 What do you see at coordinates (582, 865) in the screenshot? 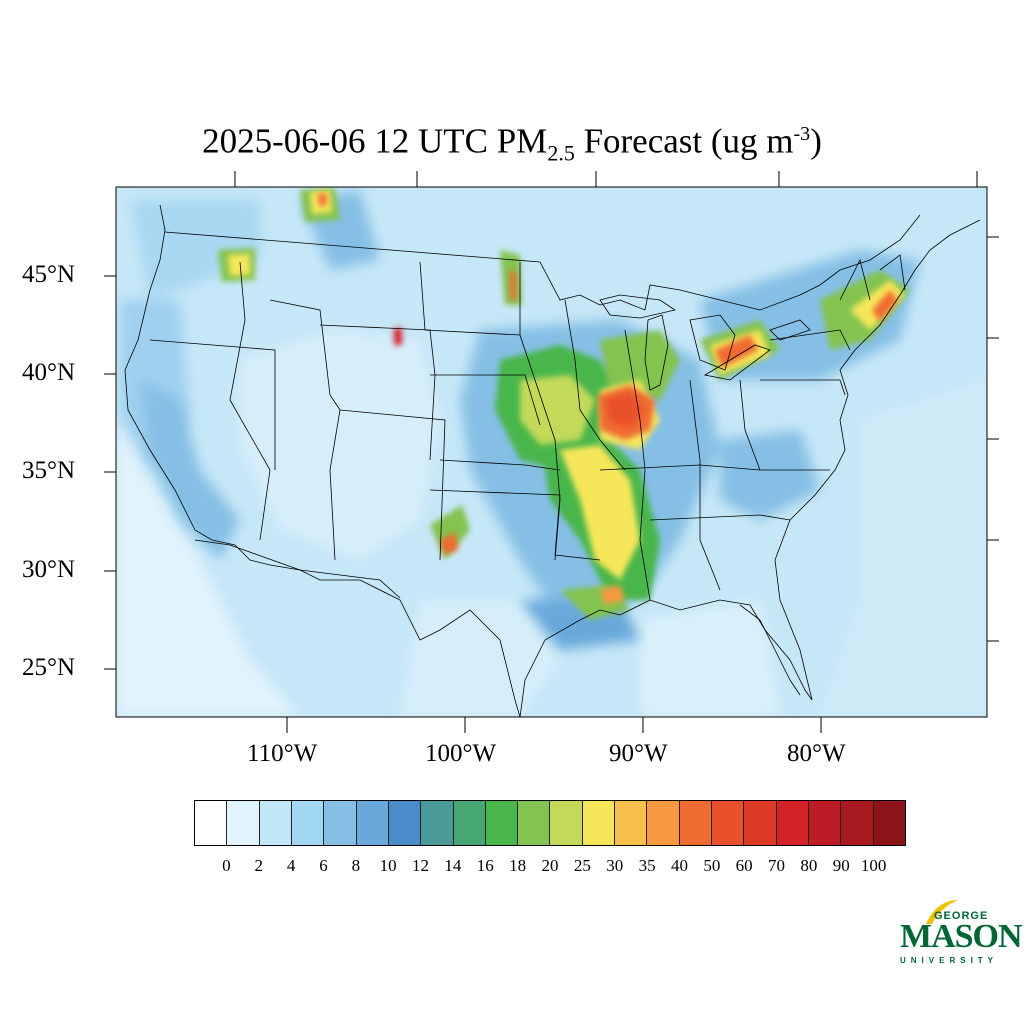
I see `colorbar-label: 25` at bounding box center [582, 865].